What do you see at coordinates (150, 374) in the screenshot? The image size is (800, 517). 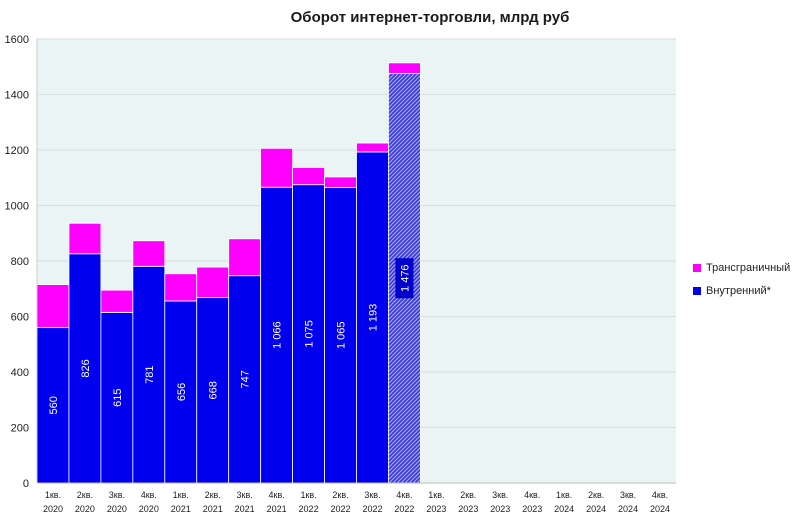 I see `bar-value-label: 781` at bounding box center [150, 374].